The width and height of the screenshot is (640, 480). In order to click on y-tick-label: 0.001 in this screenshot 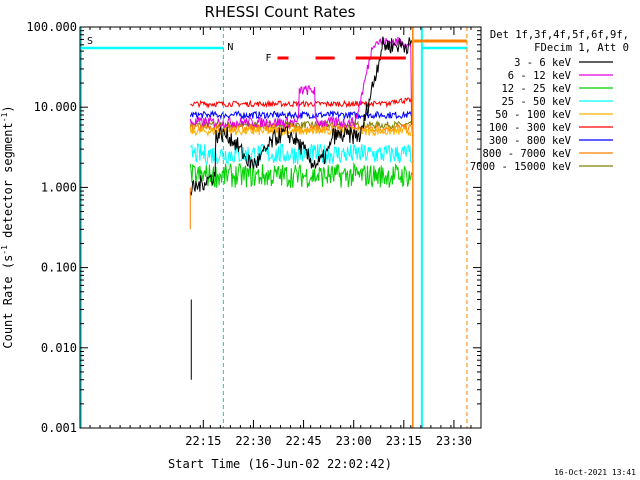, I will do `click(59, 428)`.